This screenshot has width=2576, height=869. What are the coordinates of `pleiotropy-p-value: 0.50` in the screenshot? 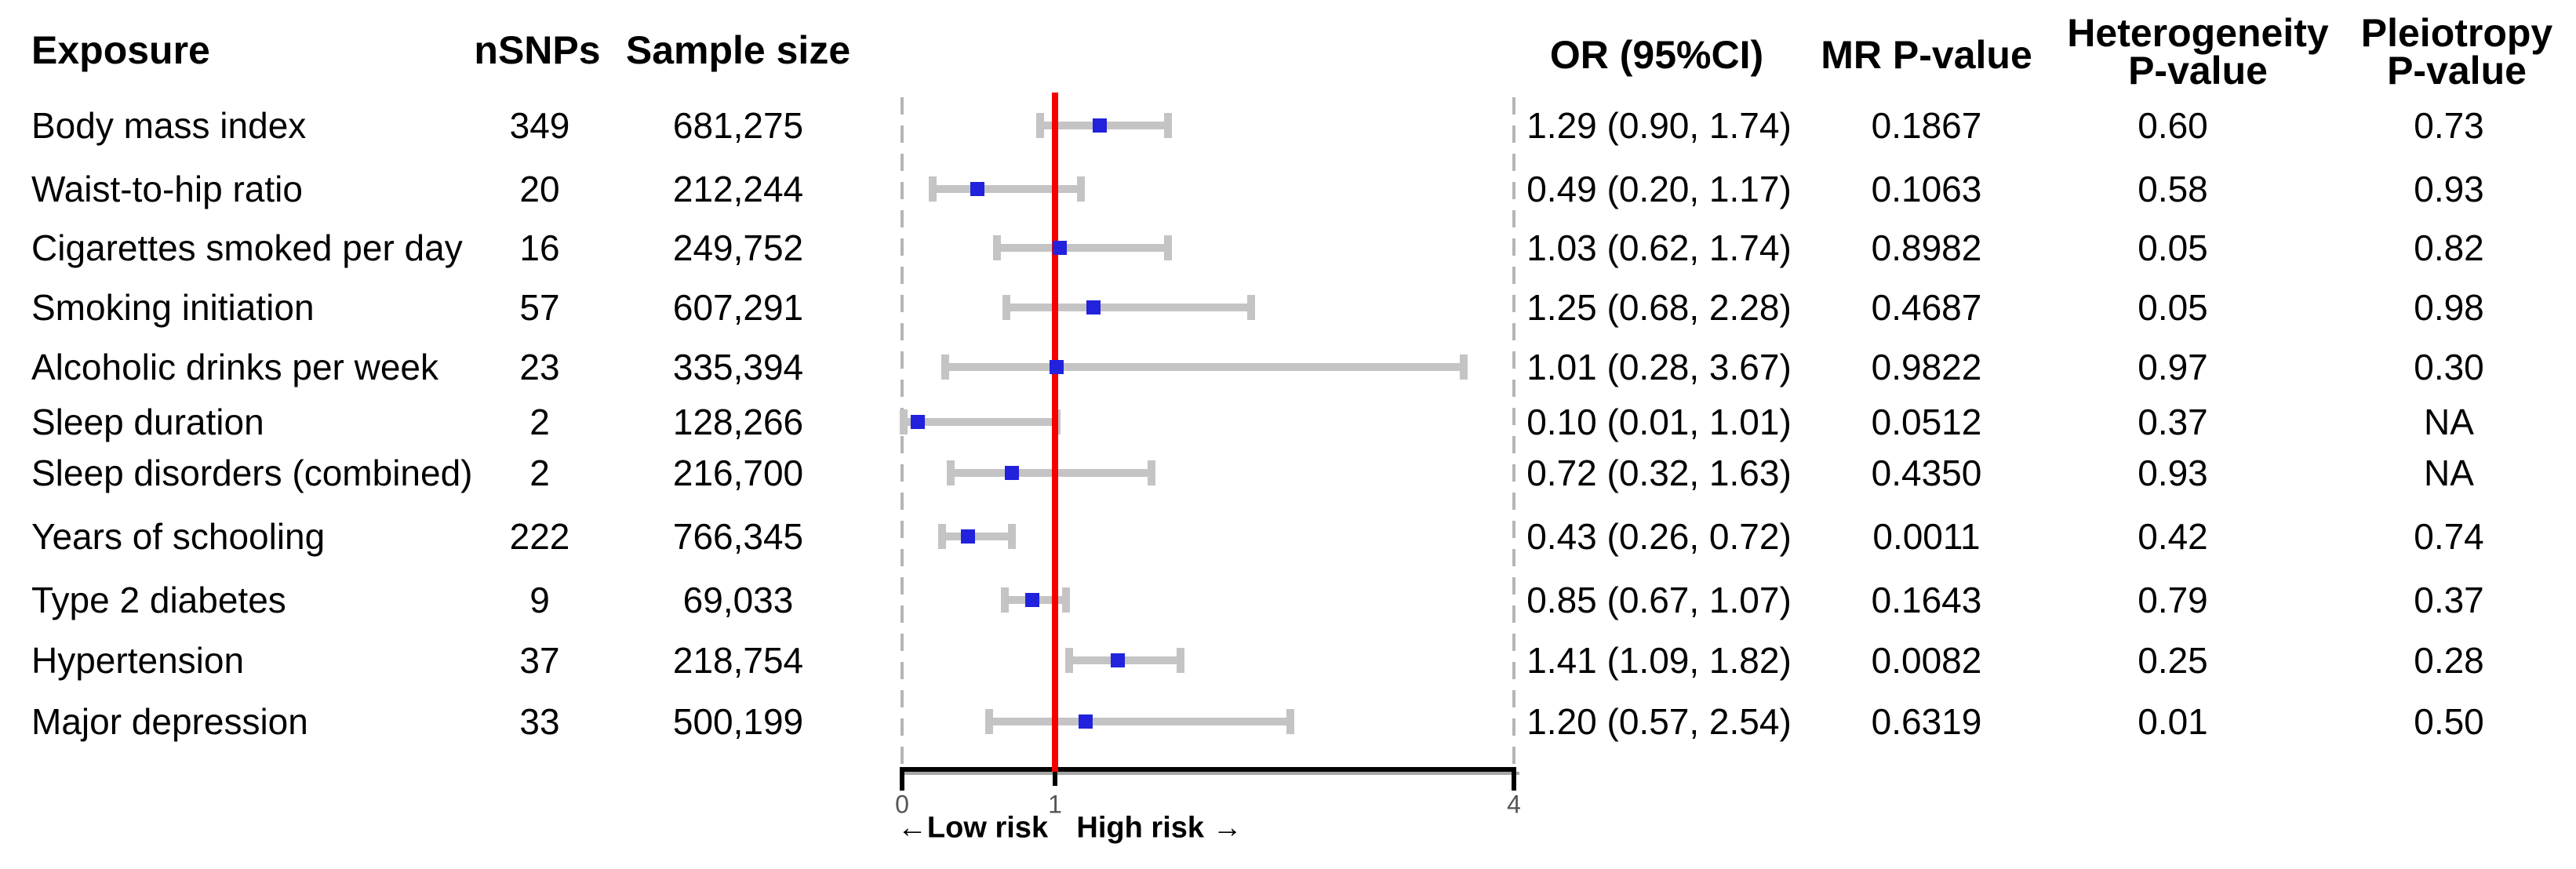 It's located at (2449, 722).